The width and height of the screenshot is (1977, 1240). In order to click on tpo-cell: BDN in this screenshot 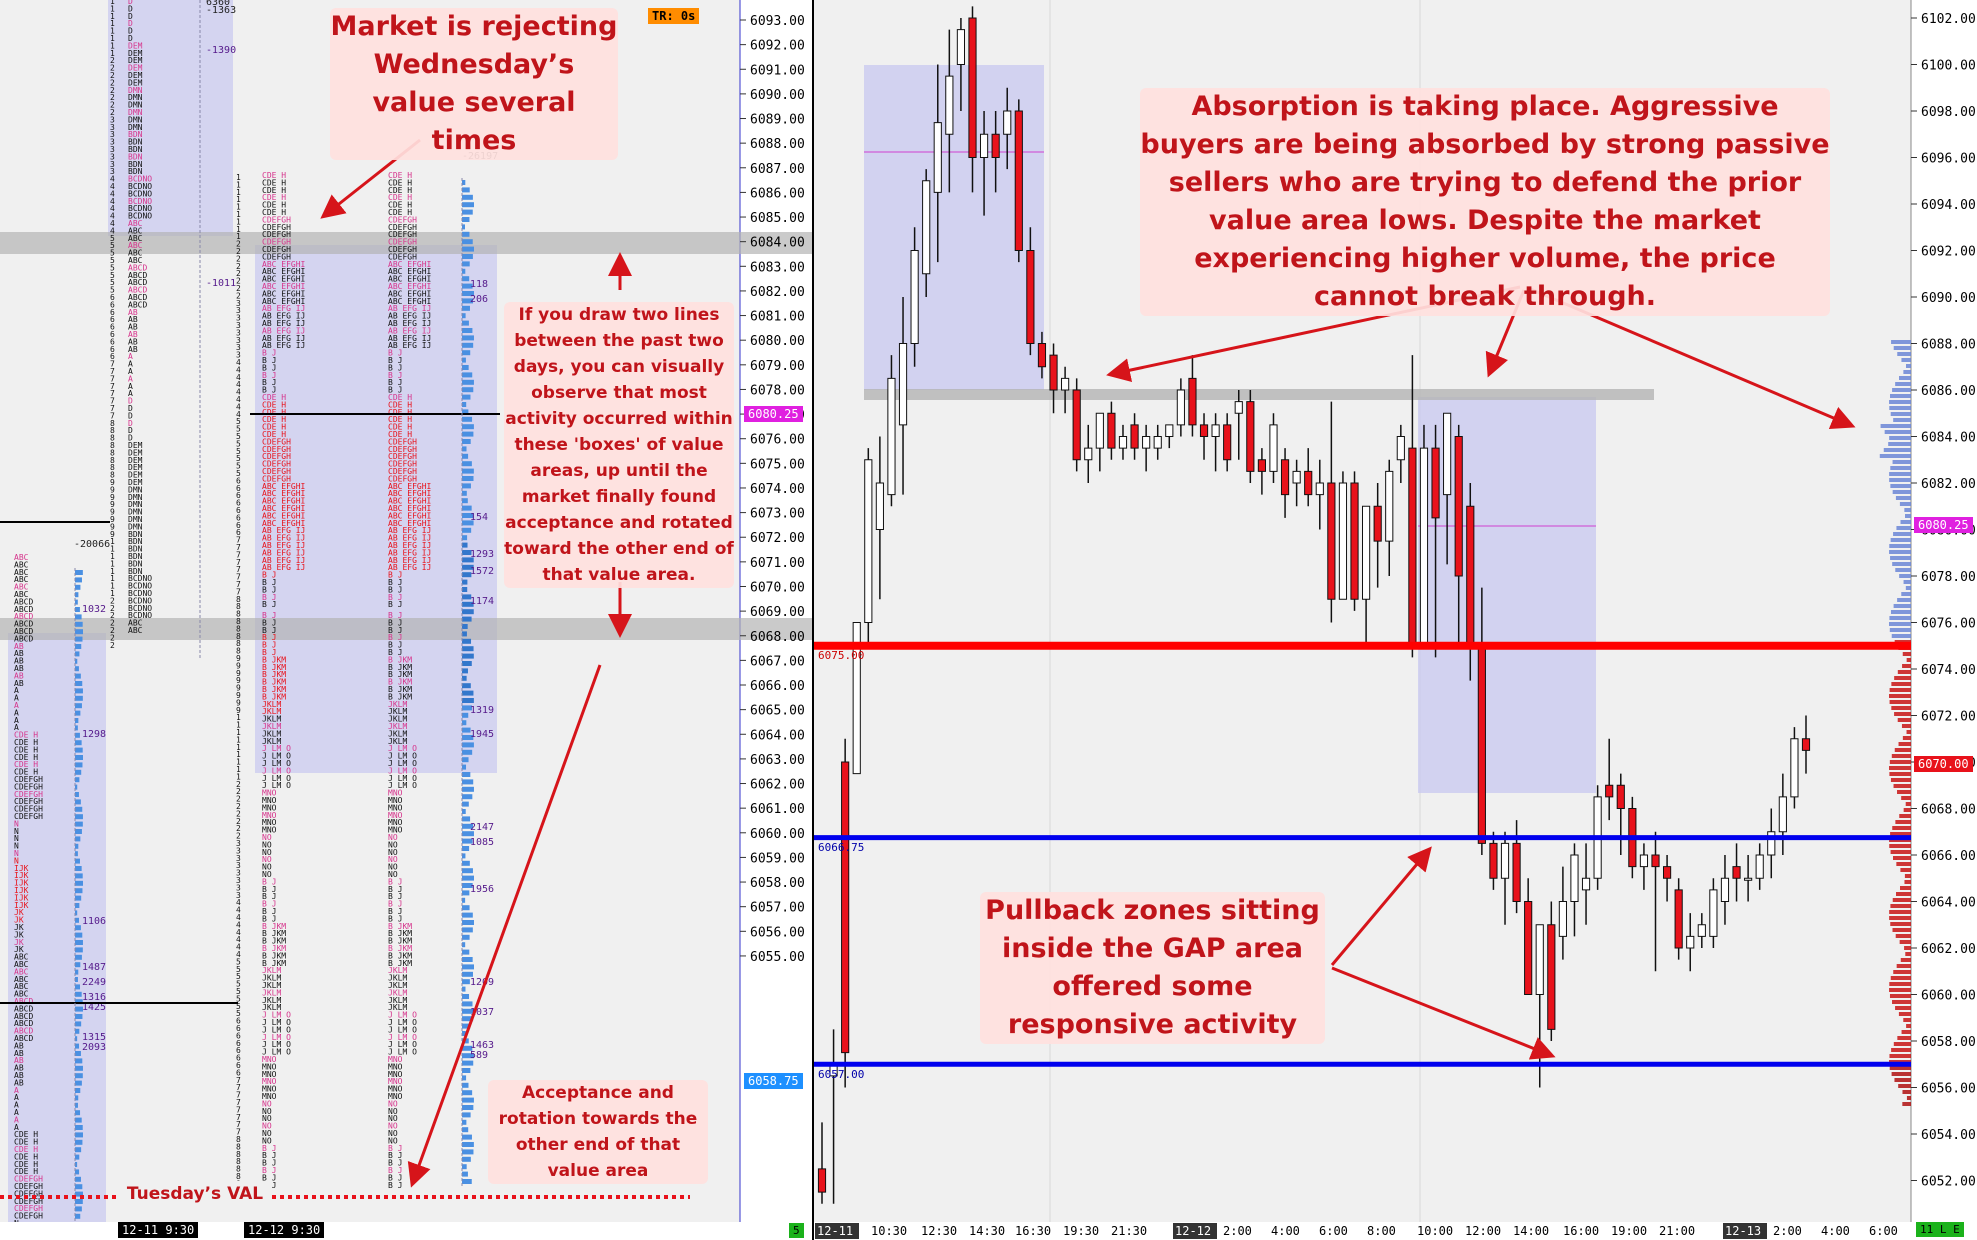, I will do `click(135, 149)`.